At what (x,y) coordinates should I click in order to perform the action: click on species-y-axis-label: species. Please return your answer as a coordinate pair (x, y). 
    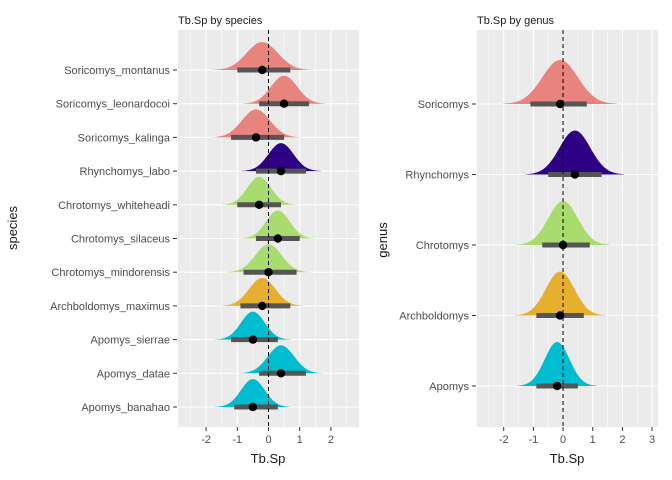
    Looking at the image, I should click on (12, 227).